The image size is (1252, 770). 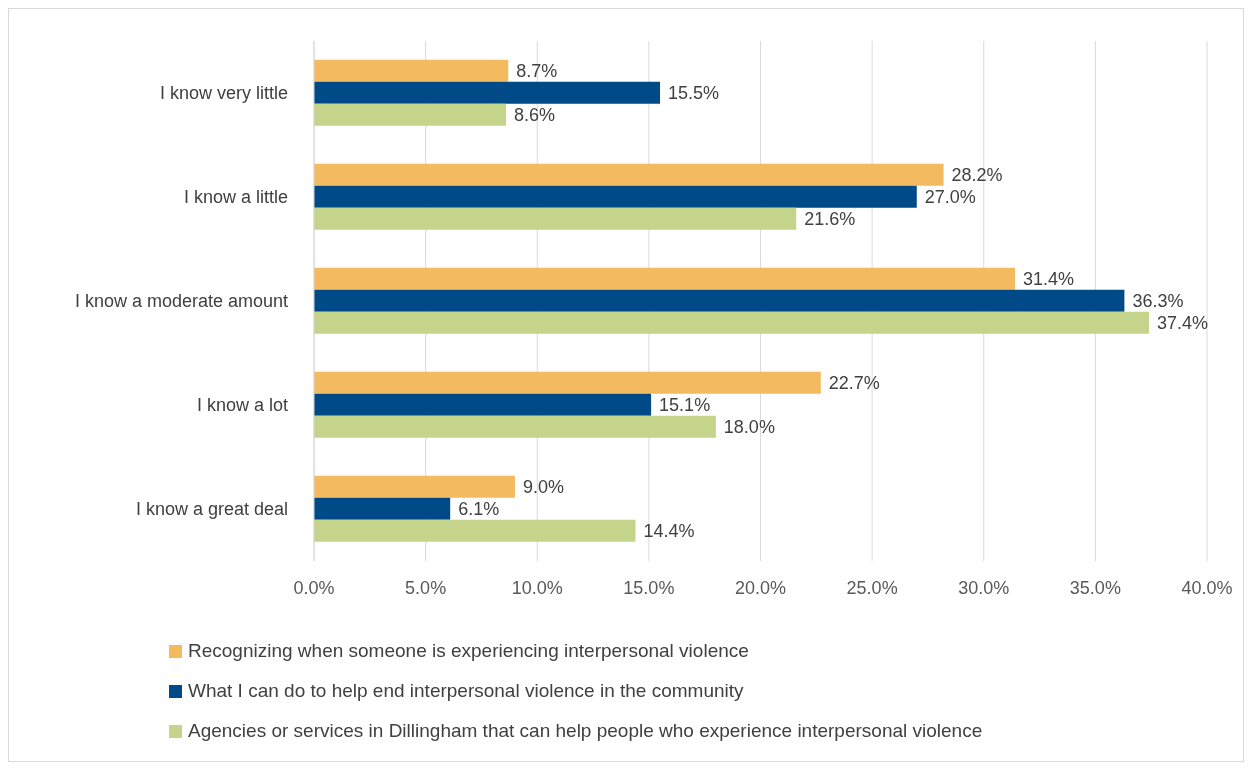 I want to click on y-tick-label: I know a moderate amount, so click(x=181, y=301).